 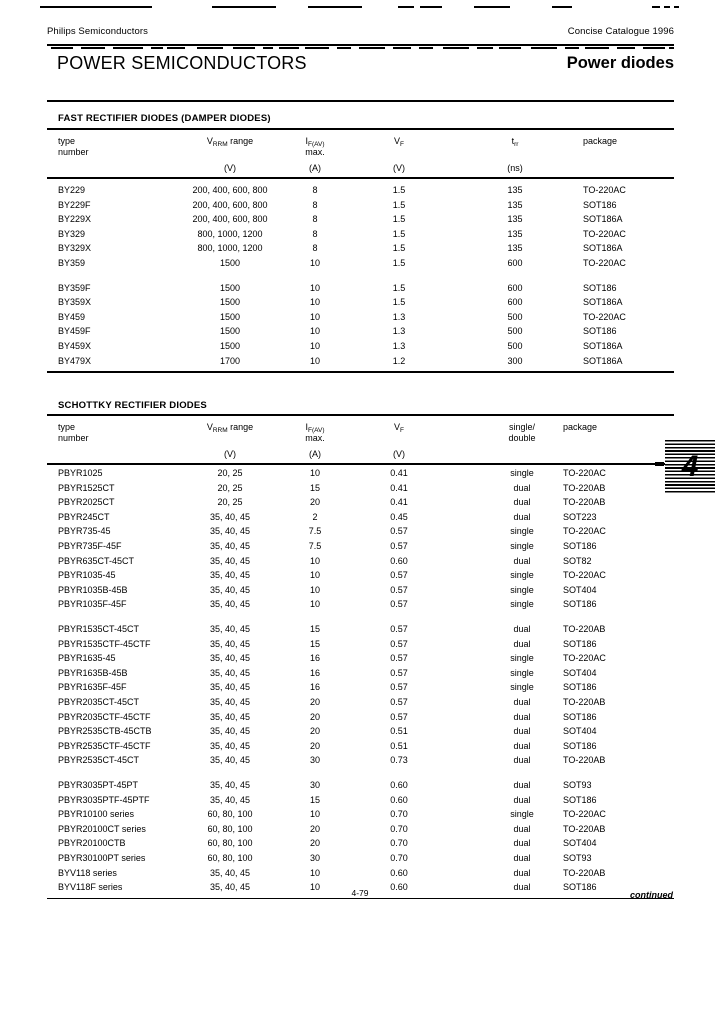 What do you see at coordinates (104, 643) in the screenshot?
I see `row-type-number: PBYR1535CTF-45CTF` at bounding box center [104, 643].